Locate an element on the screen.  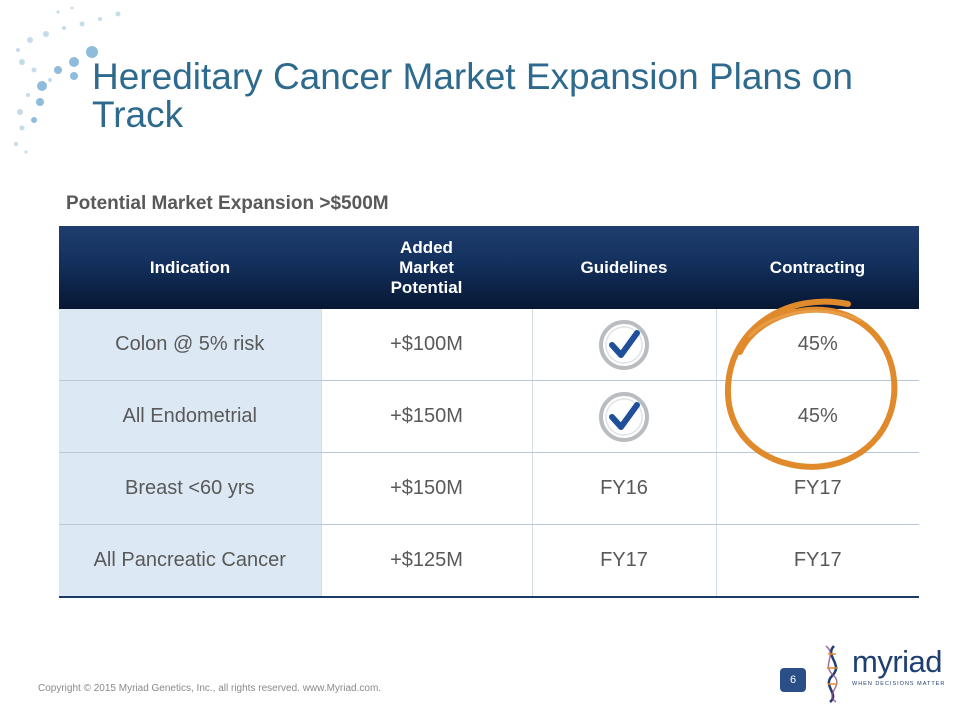
table-subtitle: Potential Market Expansion >$500M is located at coordinates (227, 203).